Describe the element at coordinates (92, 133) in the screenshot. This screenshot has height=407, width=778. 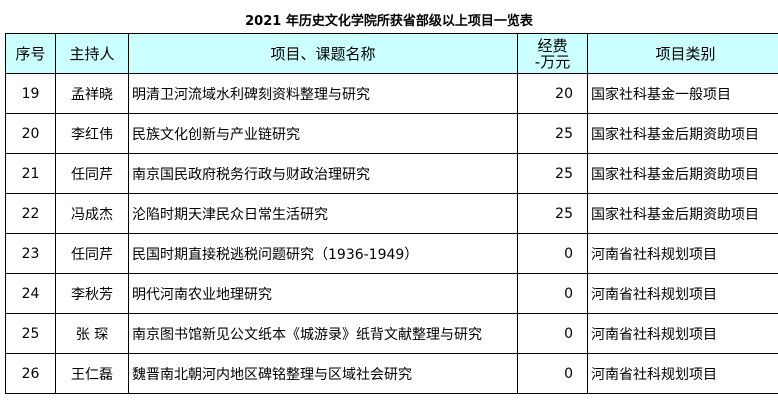
I see `cell-host: 李红伟` at that location.